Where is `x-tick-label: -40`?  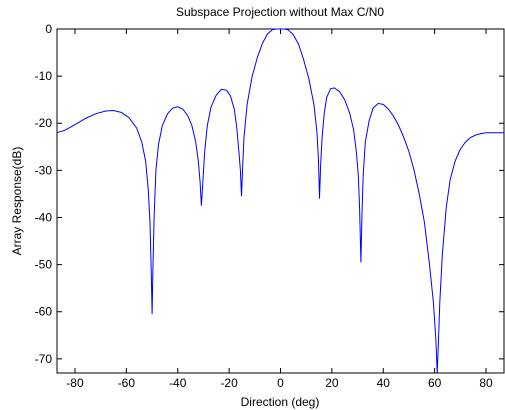 x-tick-label: -40 is located at coordinates (178, 383).